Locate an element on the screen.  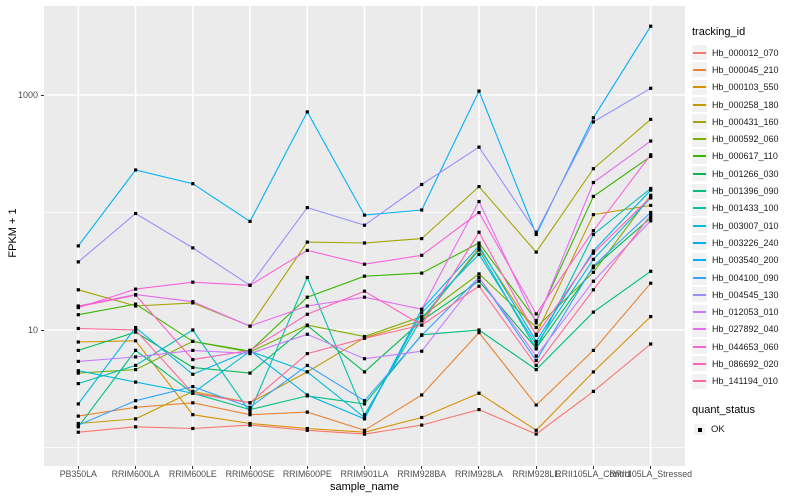
legend-item-Hb_003007_010: Hb_003007_010 is located at coordinates (745, 225).